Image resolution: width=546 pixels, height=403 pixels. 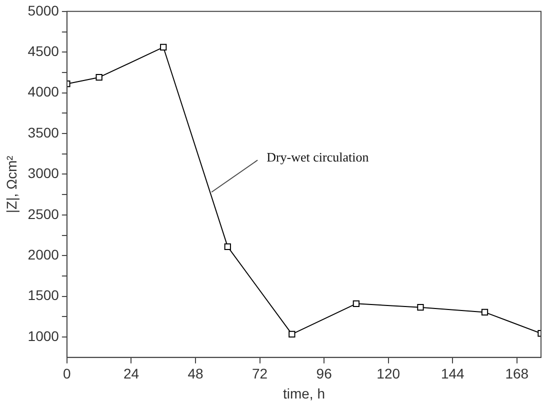 What do you see at coordinates (517, 374) in the screenshot?
I see `x-tick-label: 168` at bounding box center [517, 374].